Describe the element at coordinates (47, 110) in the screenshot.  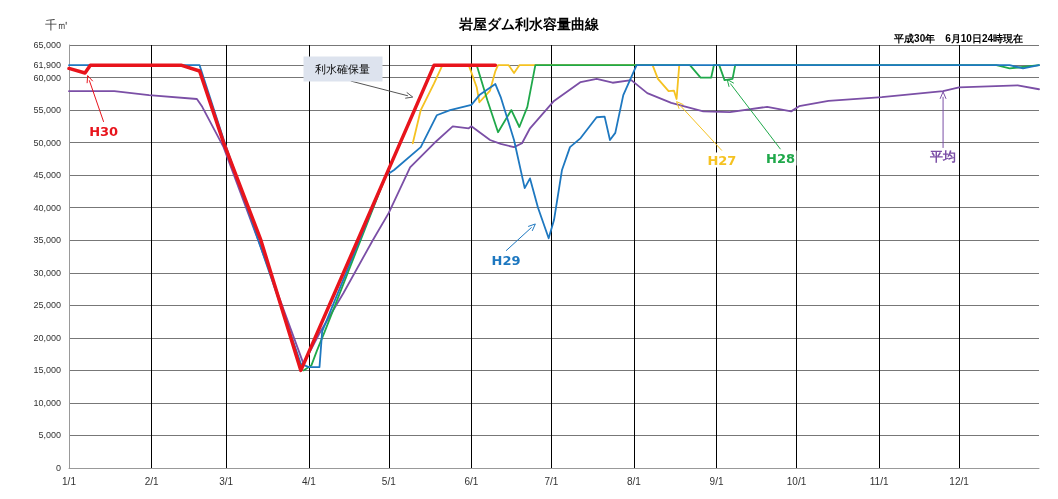
I see `y-tick-label: 55,000` at that location.